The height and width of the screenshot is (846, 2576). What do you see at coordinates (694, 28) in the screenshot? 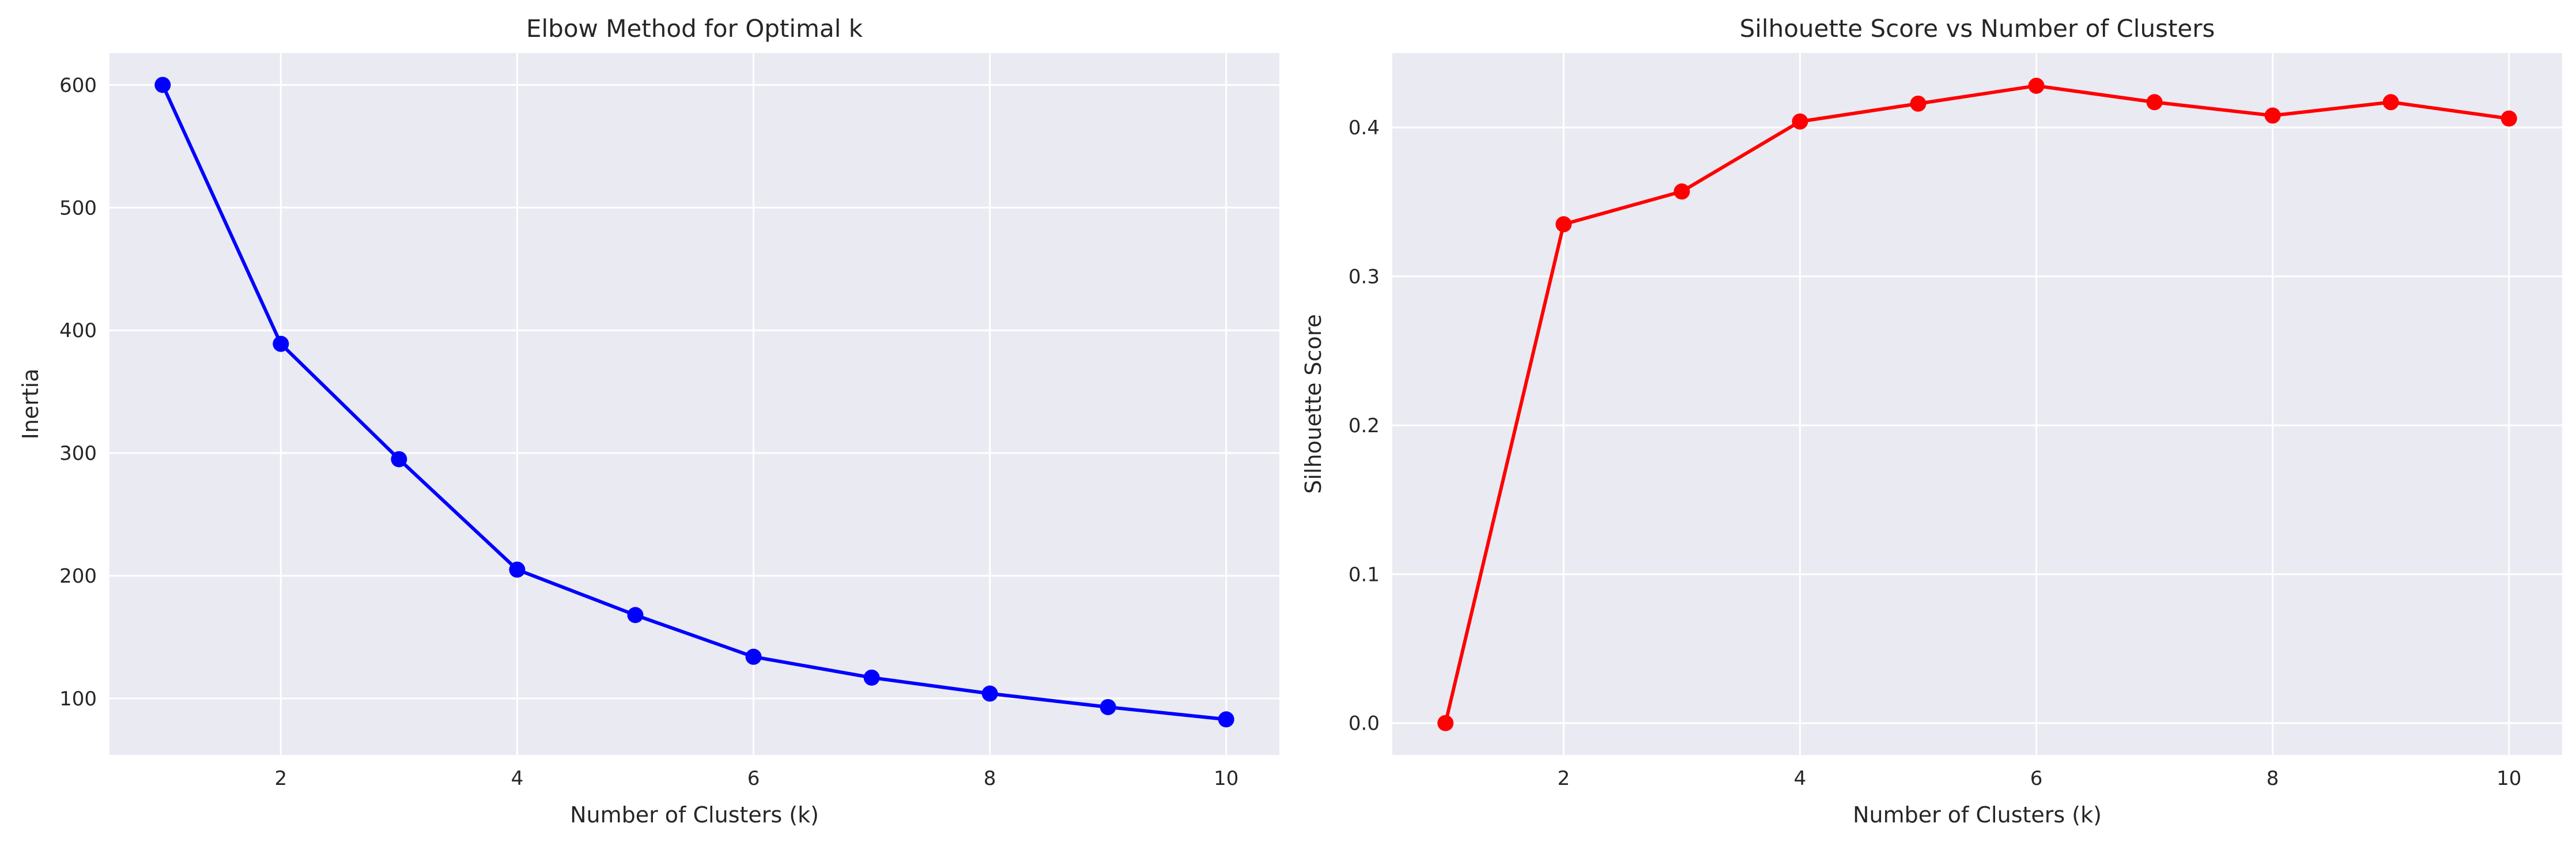
I see `elbow-chart-title: Elbow Method for Optimal k` at bounding box center [694, 28].